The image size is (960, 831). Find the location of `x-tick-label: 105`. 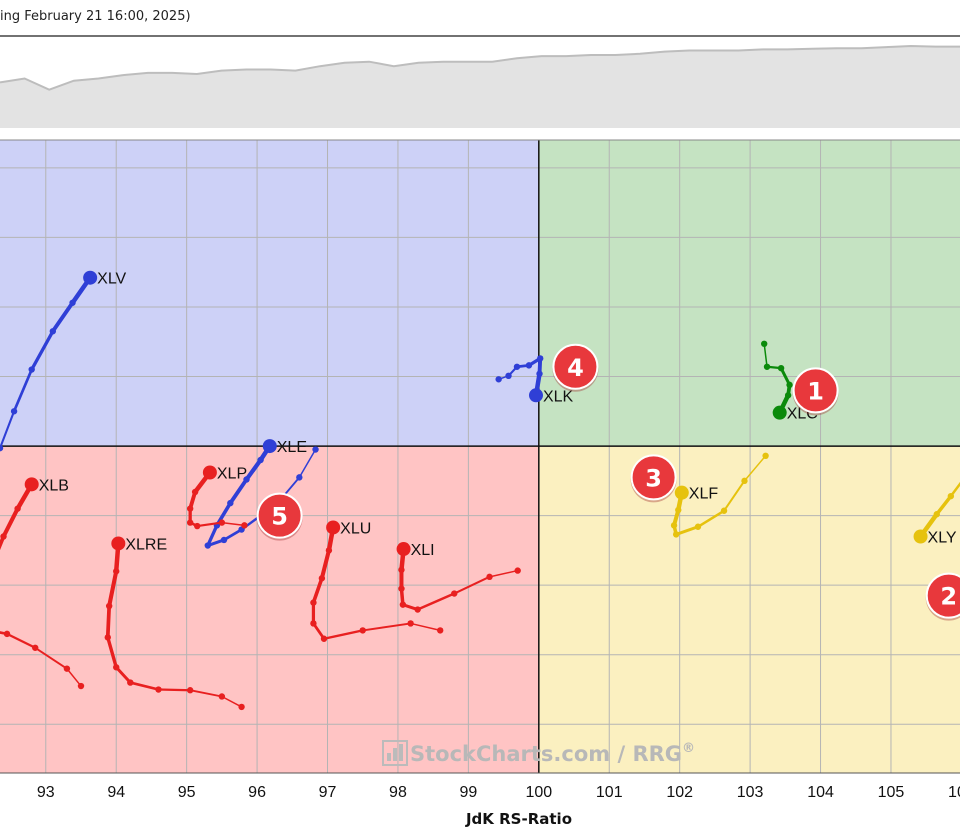

x-tick-label: 105 is located at coordinates (891, 792).